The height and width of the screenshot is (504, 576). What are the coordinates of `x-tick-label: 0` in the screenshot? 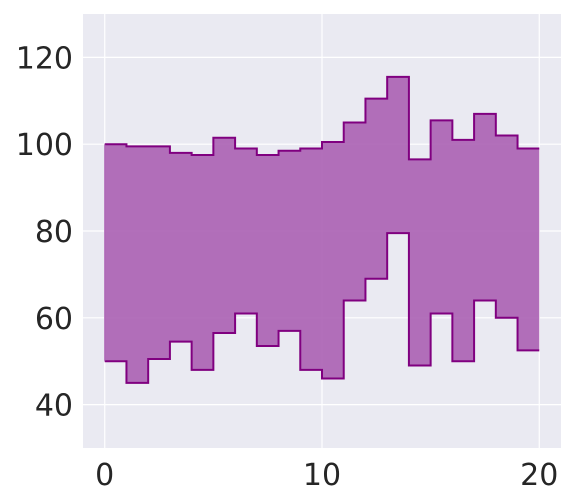 It's located at (104, 475).